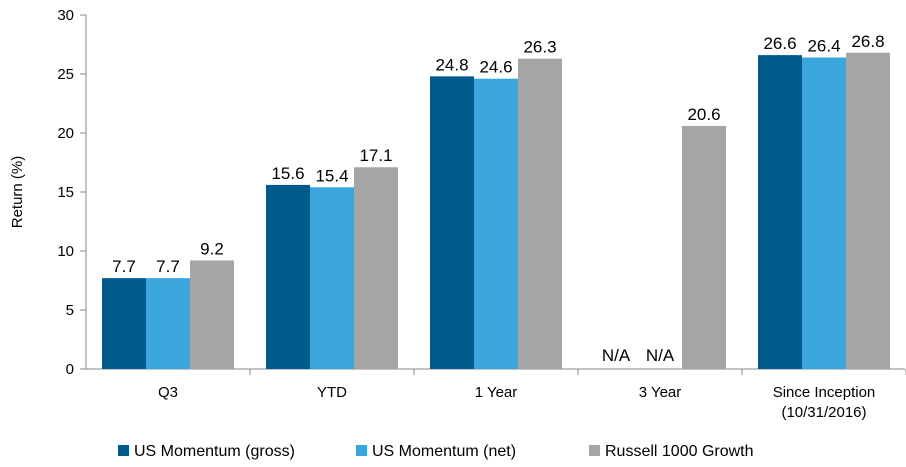 The width and height of the screenshot is (906, 467). Describe the element at coordinates (577, 372) in the screenshot. I see `x-axis-ticks` at that location.